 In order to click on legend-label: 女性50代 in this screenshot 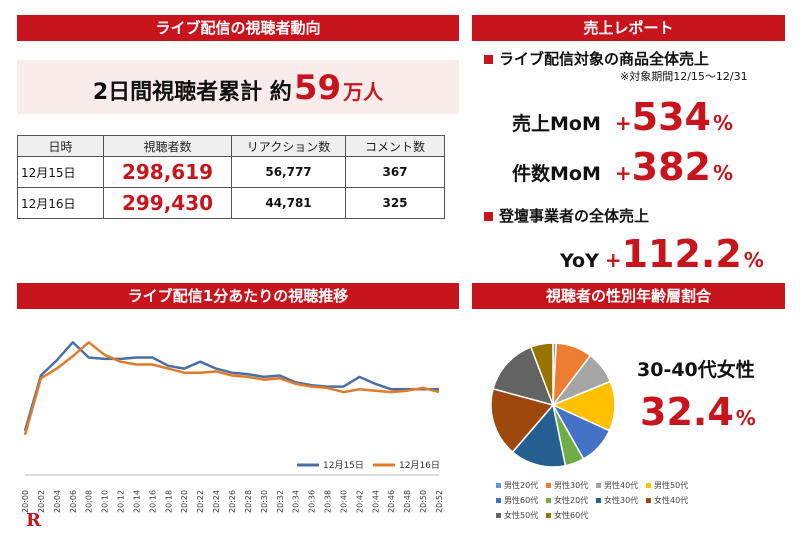, I will do `click(521, 515)`.